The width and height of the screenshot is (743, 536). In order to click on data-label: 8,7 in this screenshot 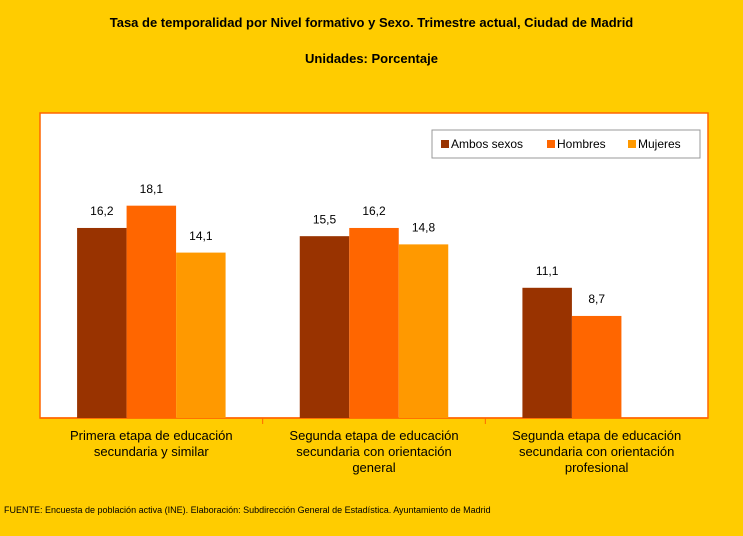, I will do `click(596, 299)`.